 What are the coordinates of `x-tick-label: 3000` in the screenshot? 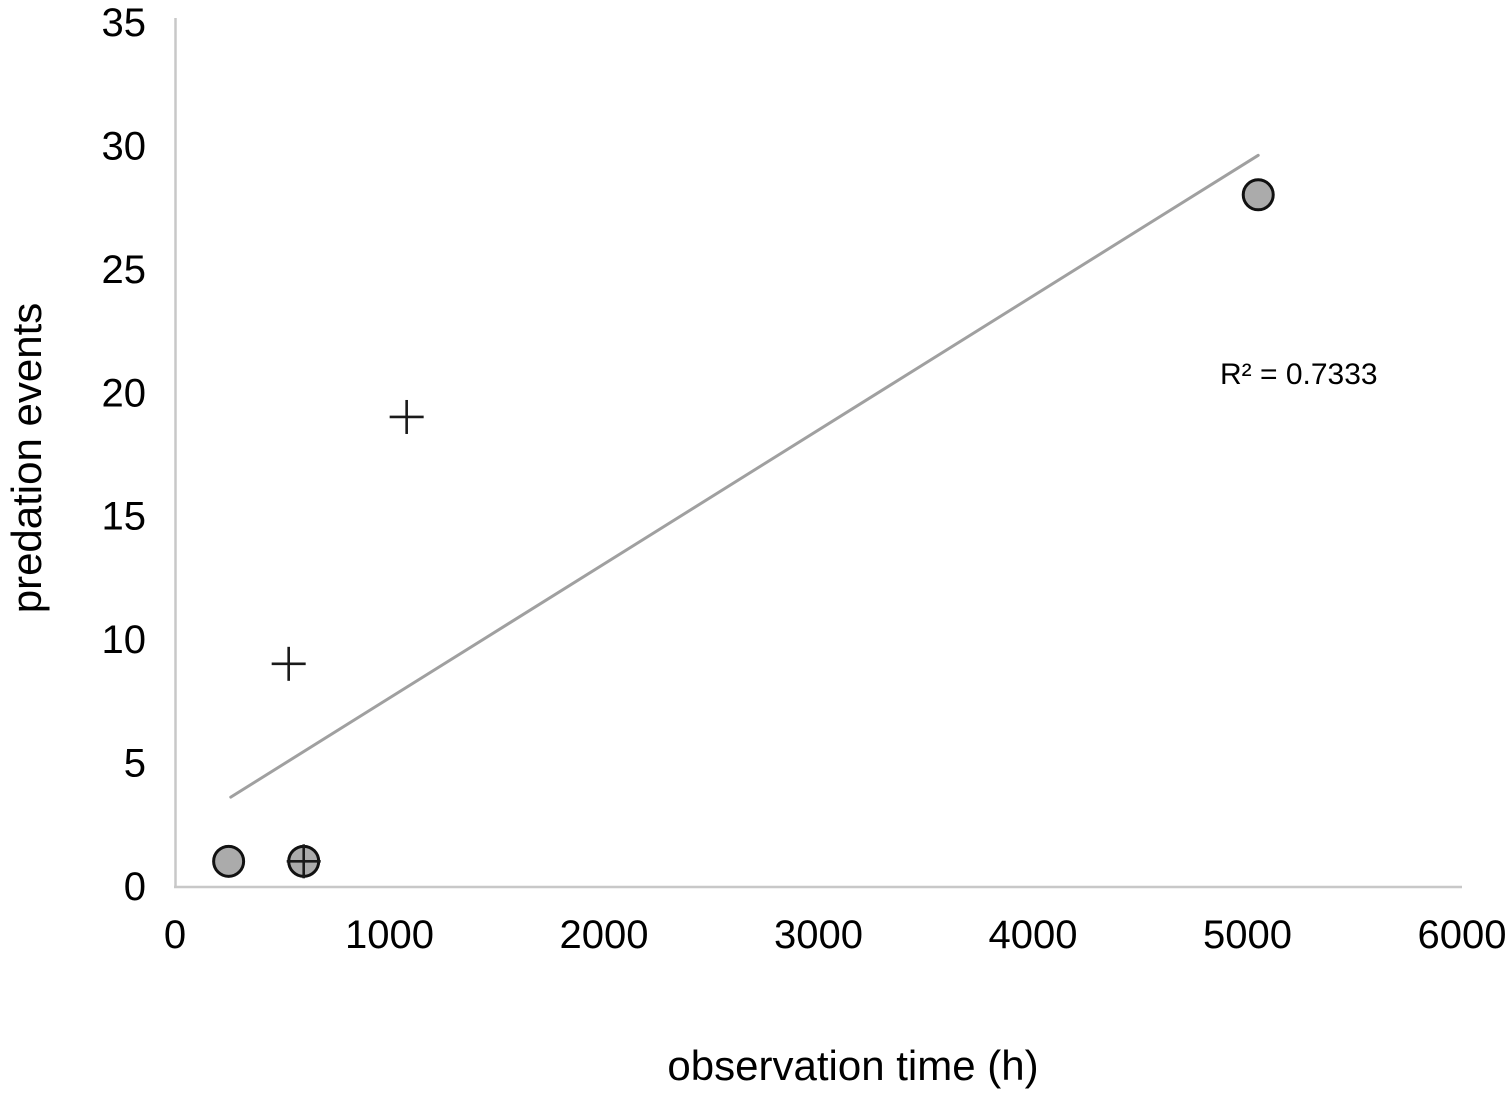 It's located at (818, 935).